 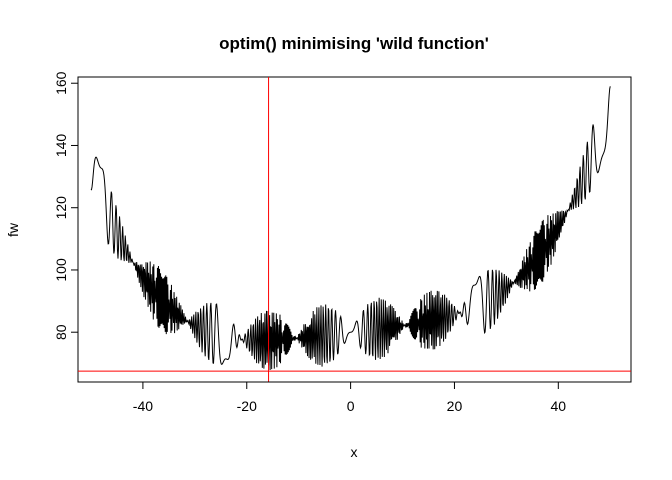 What do you see at coordinates (354, 43) in the screenshot?
I see `chart-title: optim() minimising 'wild function'` at bounding box center [354, 43].